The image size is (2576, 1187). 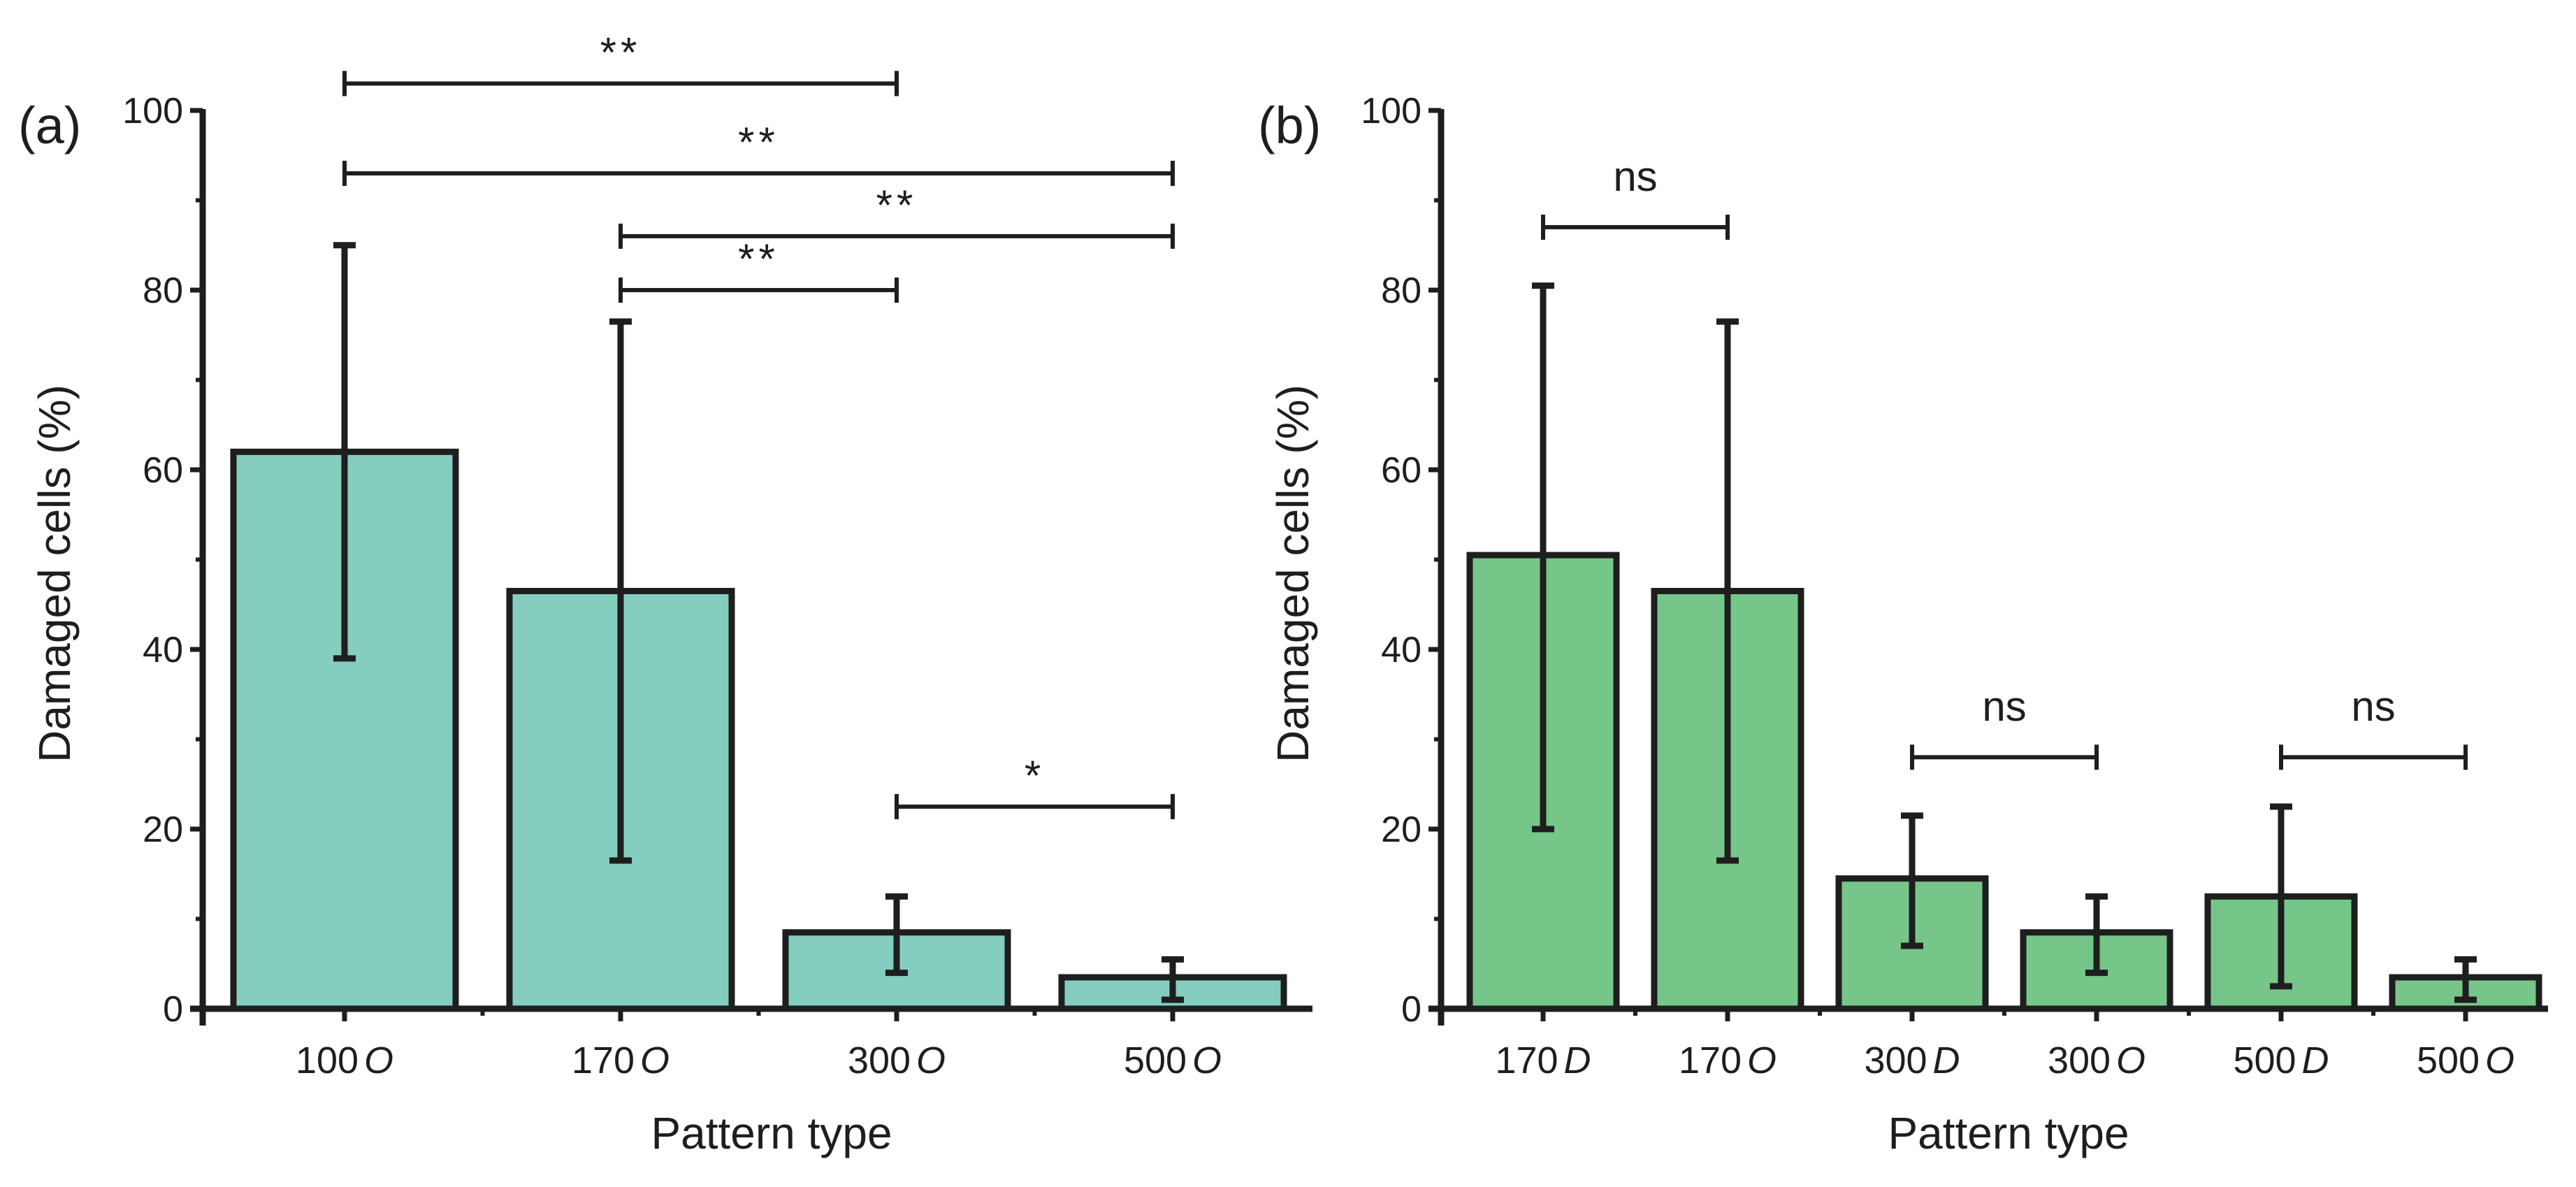 What do you see at coordinates (1912, 1060) in the screenshot?
I see `x-tick-label: 300 D` at bounding box center [1912, 1060].